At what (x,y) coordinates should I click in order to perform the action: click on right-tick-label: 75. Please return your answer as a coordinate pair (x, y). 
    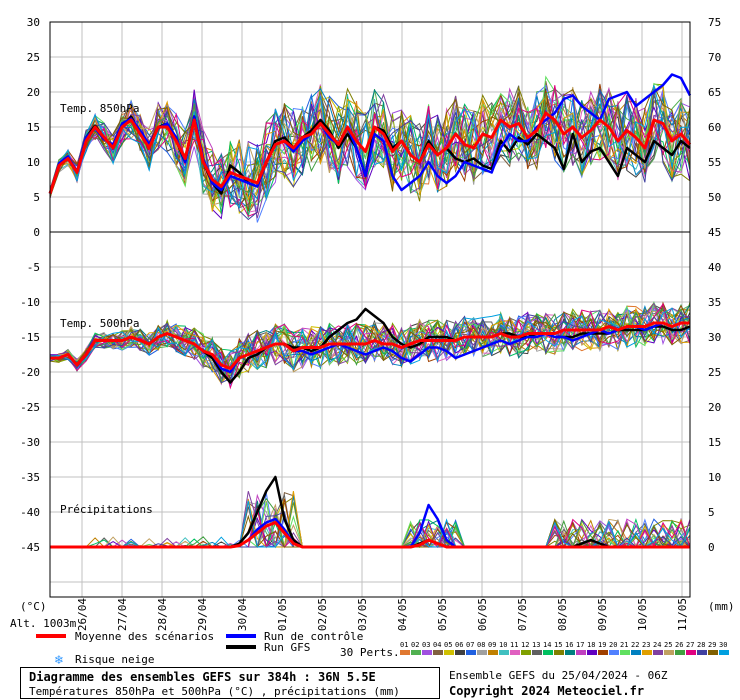
    Looking at the image, I should click on (714, 22).